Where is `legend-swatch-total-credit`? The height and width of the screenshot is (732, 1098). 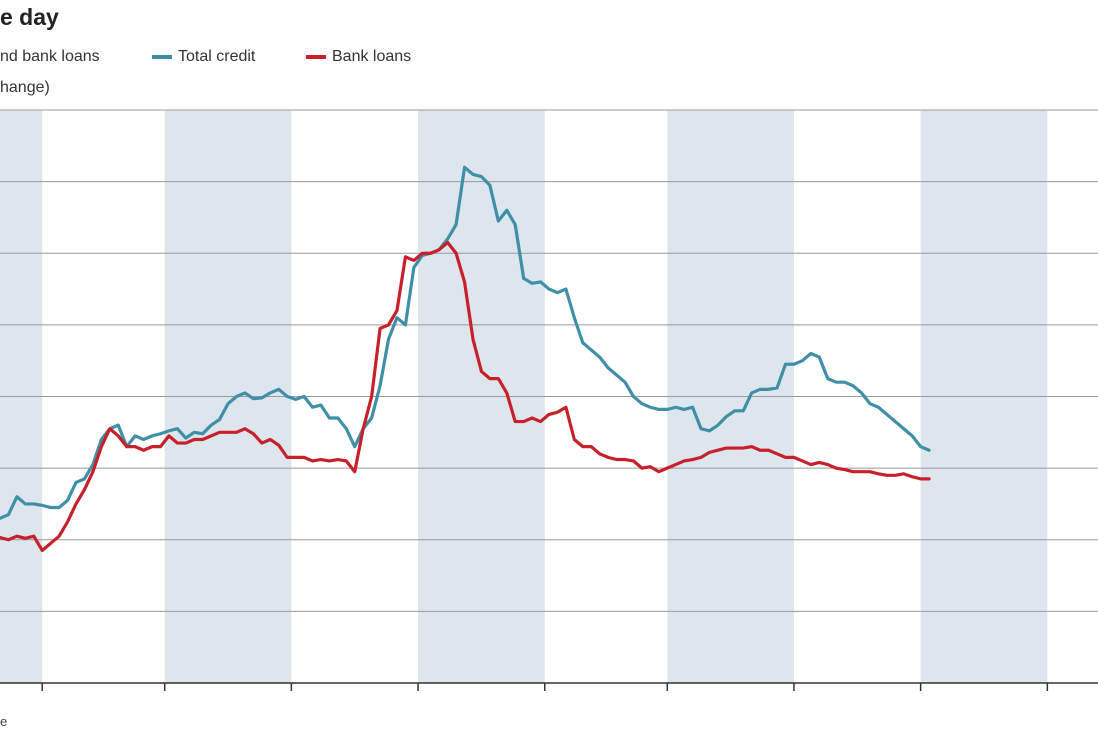 legend-swatch-total-credit is located at coordinates (162, 57).